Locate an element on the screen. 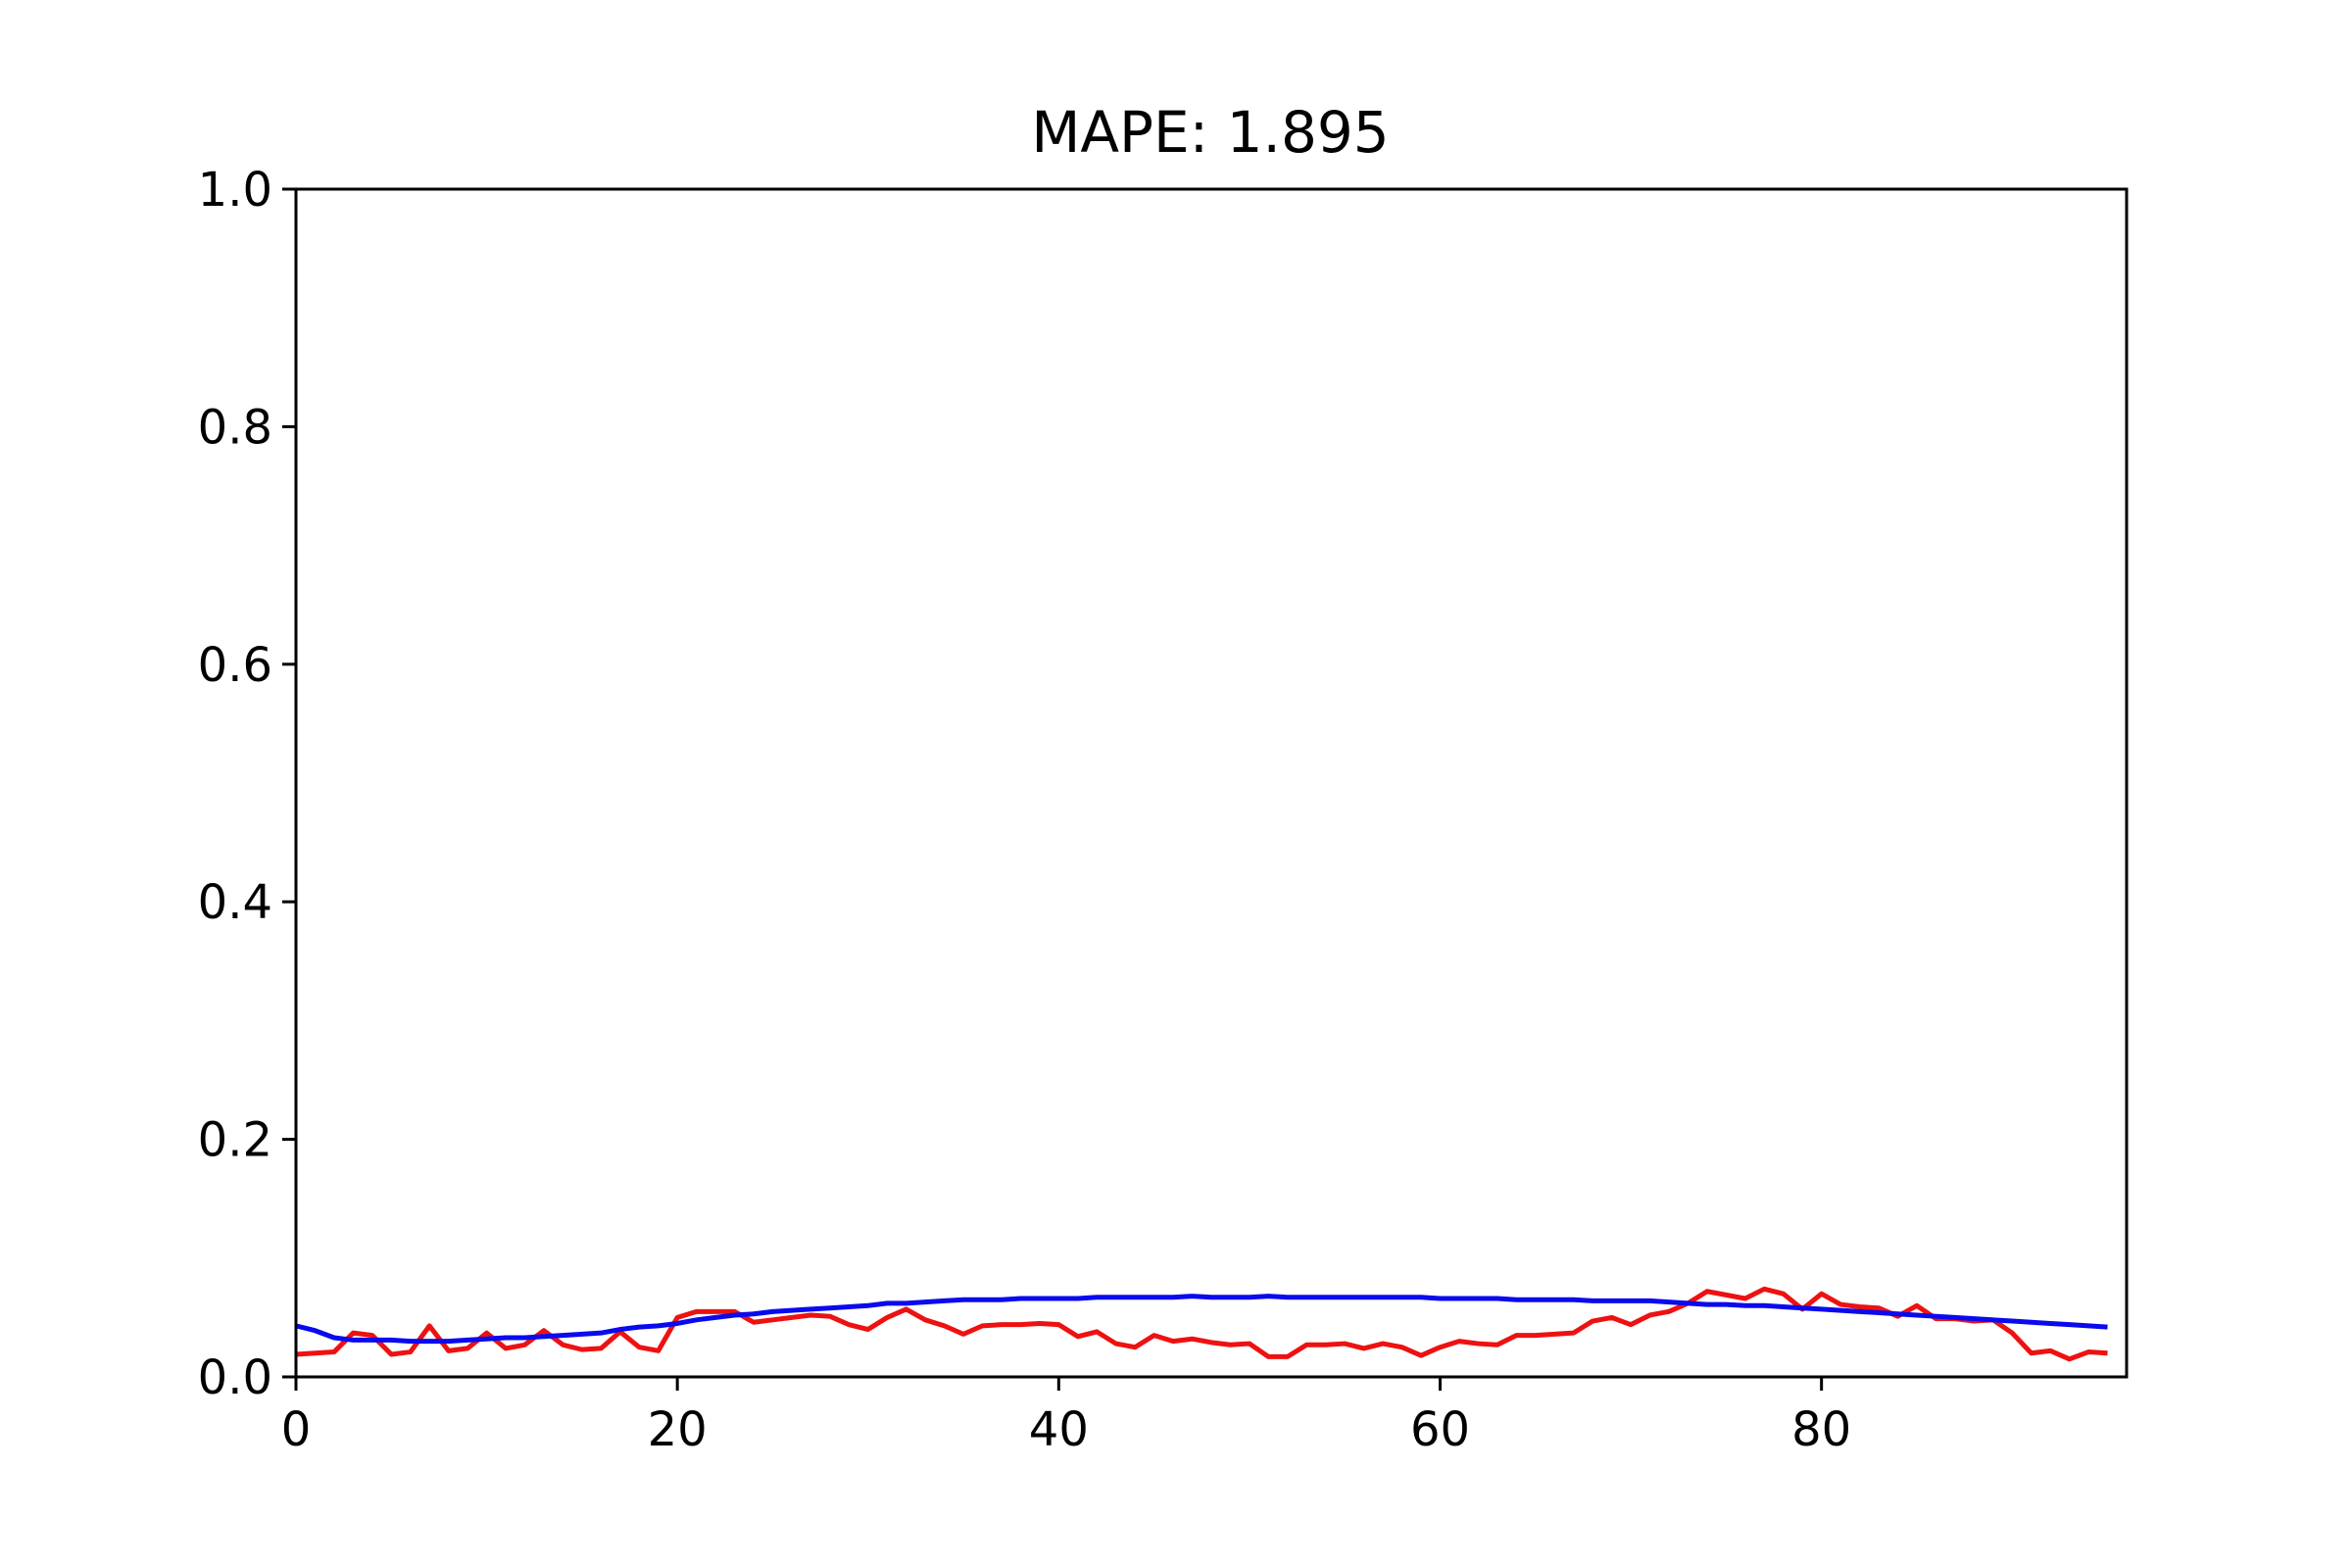 The width and height of the screenshot is (2352, 1568). y-tick-label: 0.4 is located at coordinates (235, 902).